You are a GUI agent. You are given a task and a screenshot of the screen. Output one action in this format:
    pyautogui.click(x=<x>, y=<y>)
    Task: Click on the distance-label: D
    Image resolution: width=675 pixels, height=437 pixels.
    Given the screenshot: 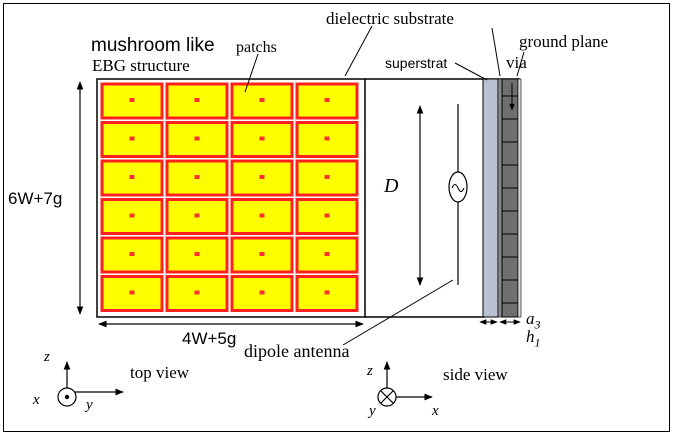 What is the action you would take?
    pyautogui.click(x=391, y=186)
    